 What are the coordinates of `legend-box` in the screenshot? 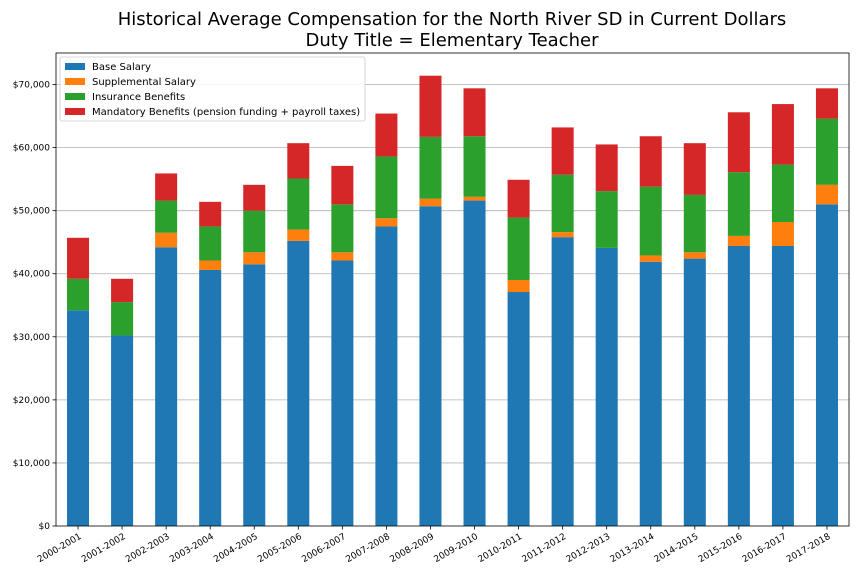 It's located at (212, 89).